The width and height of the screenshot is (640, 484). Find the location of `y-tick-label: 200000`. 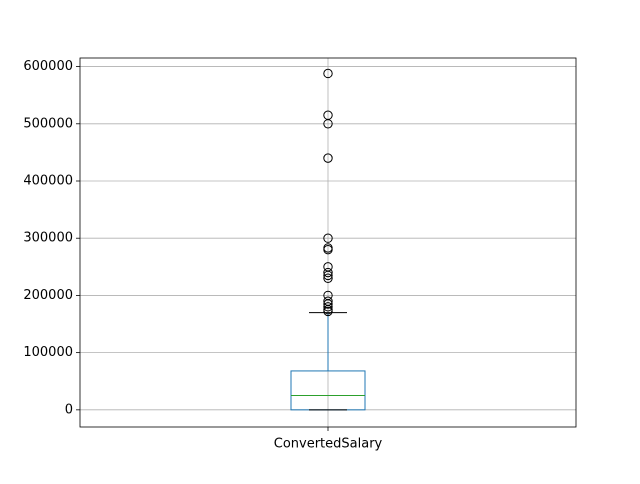

y-tick-label: 200000 is located at coordinates (48, 295).